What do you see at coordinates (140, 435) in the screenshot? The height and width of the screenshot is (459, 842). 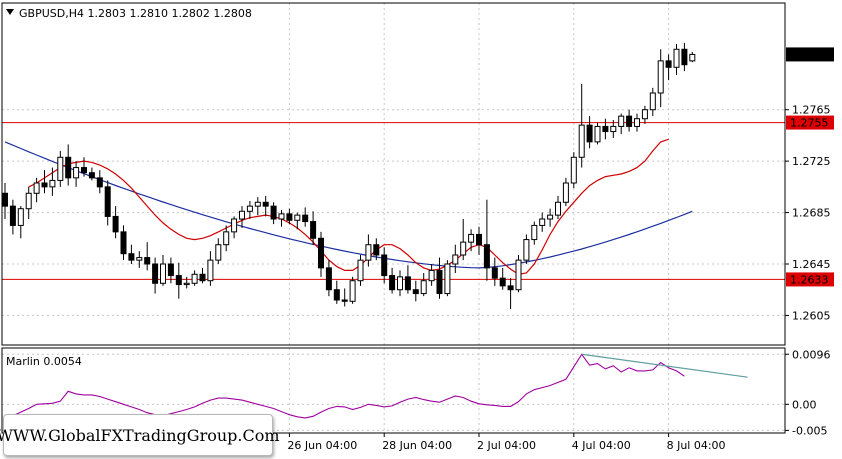 I see `watermark-text: WWW.GlobalFXTradingGroup.Com` at bounding box center [140, 435].